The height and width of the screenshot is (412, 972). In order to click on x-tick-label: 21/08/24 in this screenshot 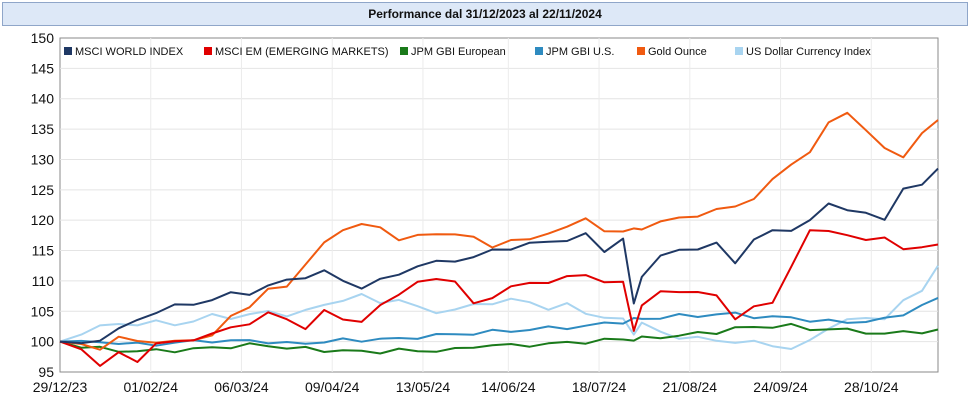, I will do `click(690, 387)`.